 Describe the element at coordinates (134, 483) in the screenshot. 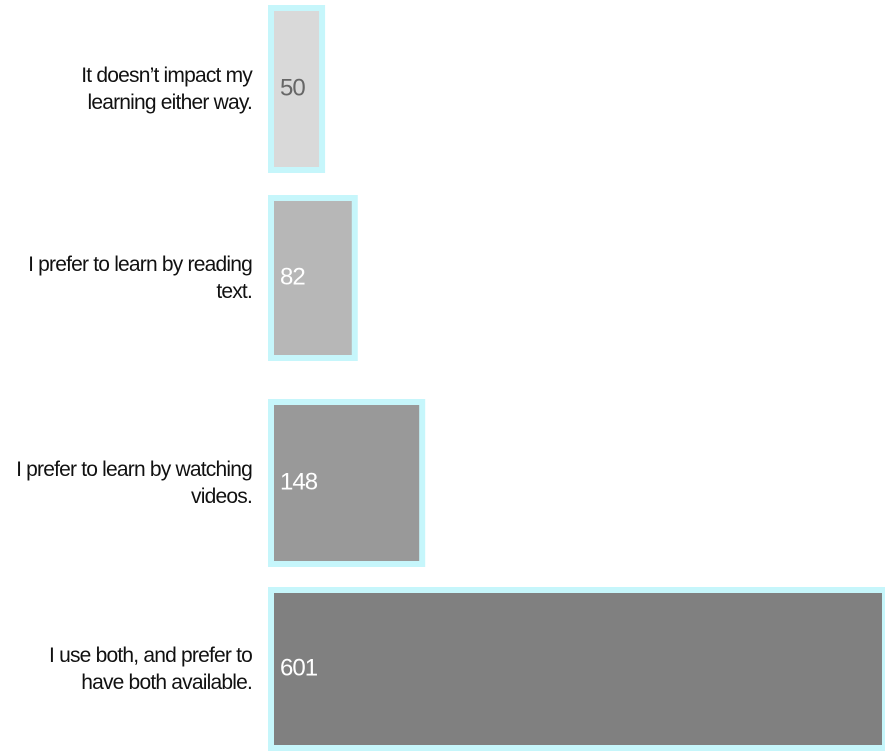

I see `category-label: I prefer to learn by watching videos.` at that location.